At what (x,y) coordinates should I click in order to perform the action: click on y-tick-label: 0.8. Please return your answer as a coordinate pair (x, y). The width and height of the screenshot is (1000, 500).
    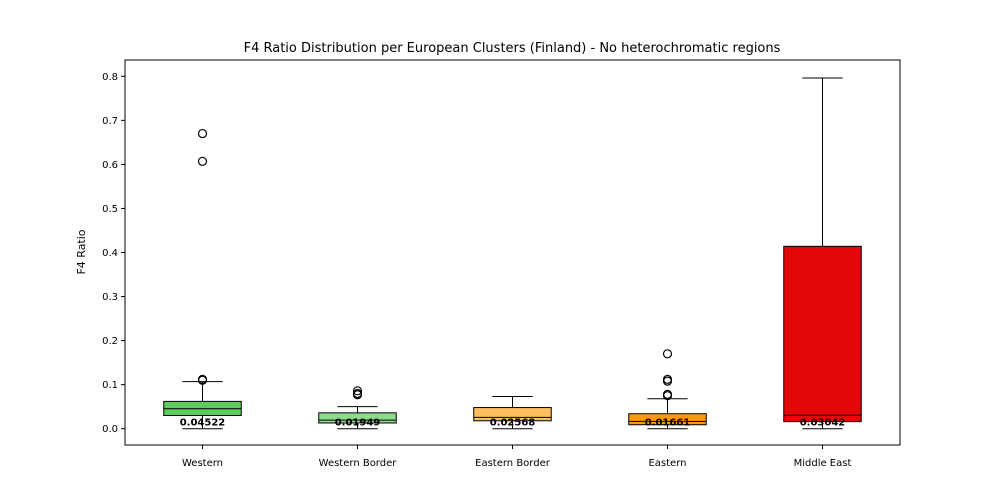
    Looking at the image, I should click on (110, 77).